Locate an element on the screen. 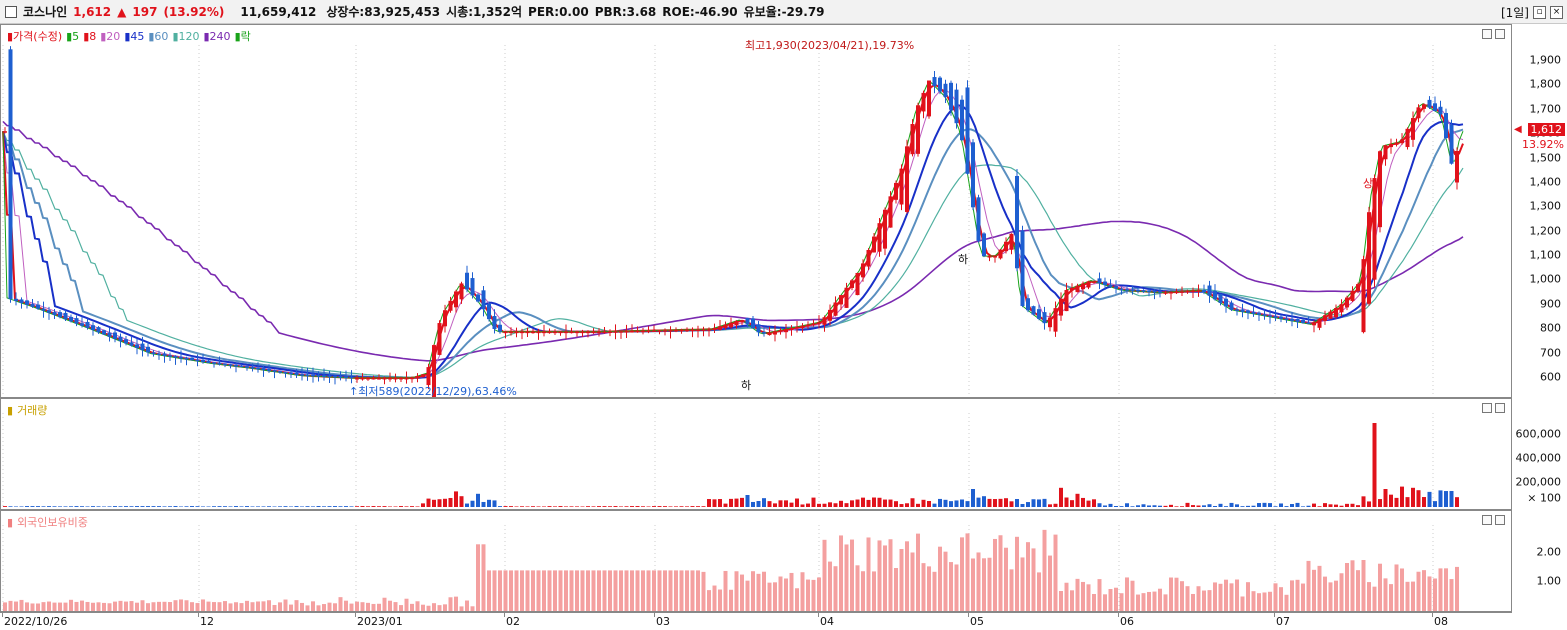  legend-item: ▮240 is located at coordinates (217, 36).